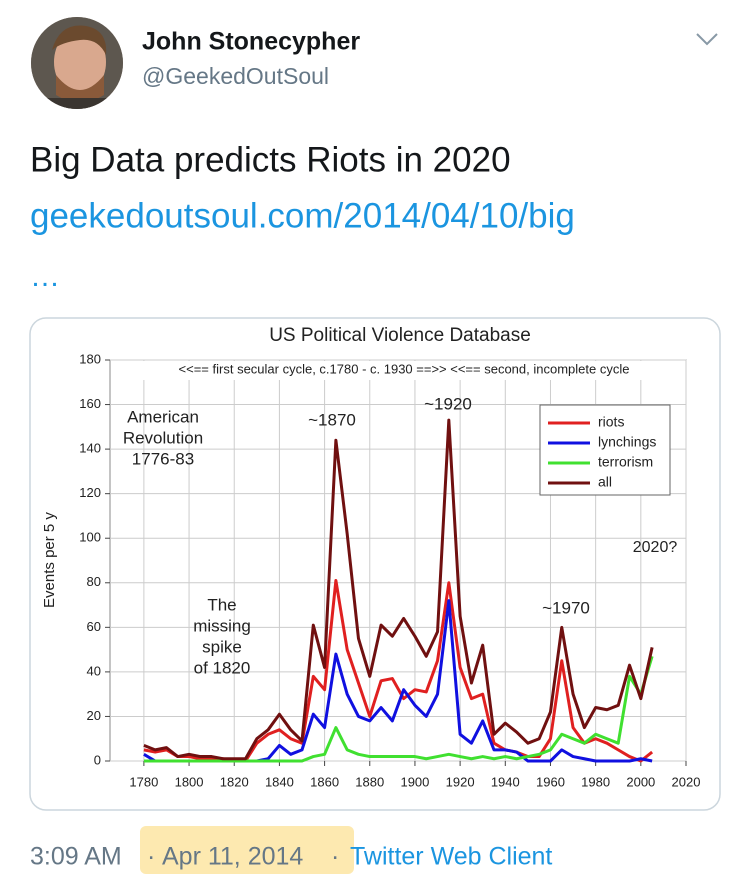 This screenshot has height=891, width=750. What do you see at coordinates (302, 215) in the screenshot?
I see `tweet-link: geekedoutsoul.com/2014/04/10/big` at bounding box center [302, 215].